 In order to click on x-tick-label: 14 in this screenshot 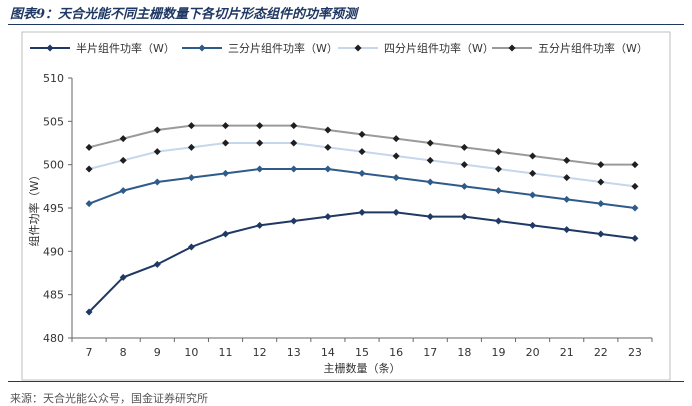, I will do `click(328, 352)`.